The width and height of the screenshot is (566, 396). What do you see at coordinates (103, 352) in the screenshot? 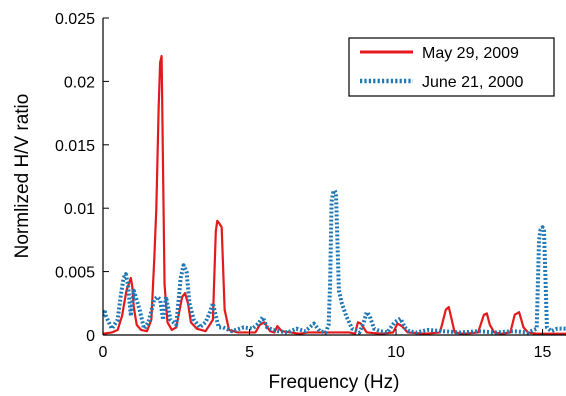
I see `x-tick-label: 0` at bounding box center [103, 352].